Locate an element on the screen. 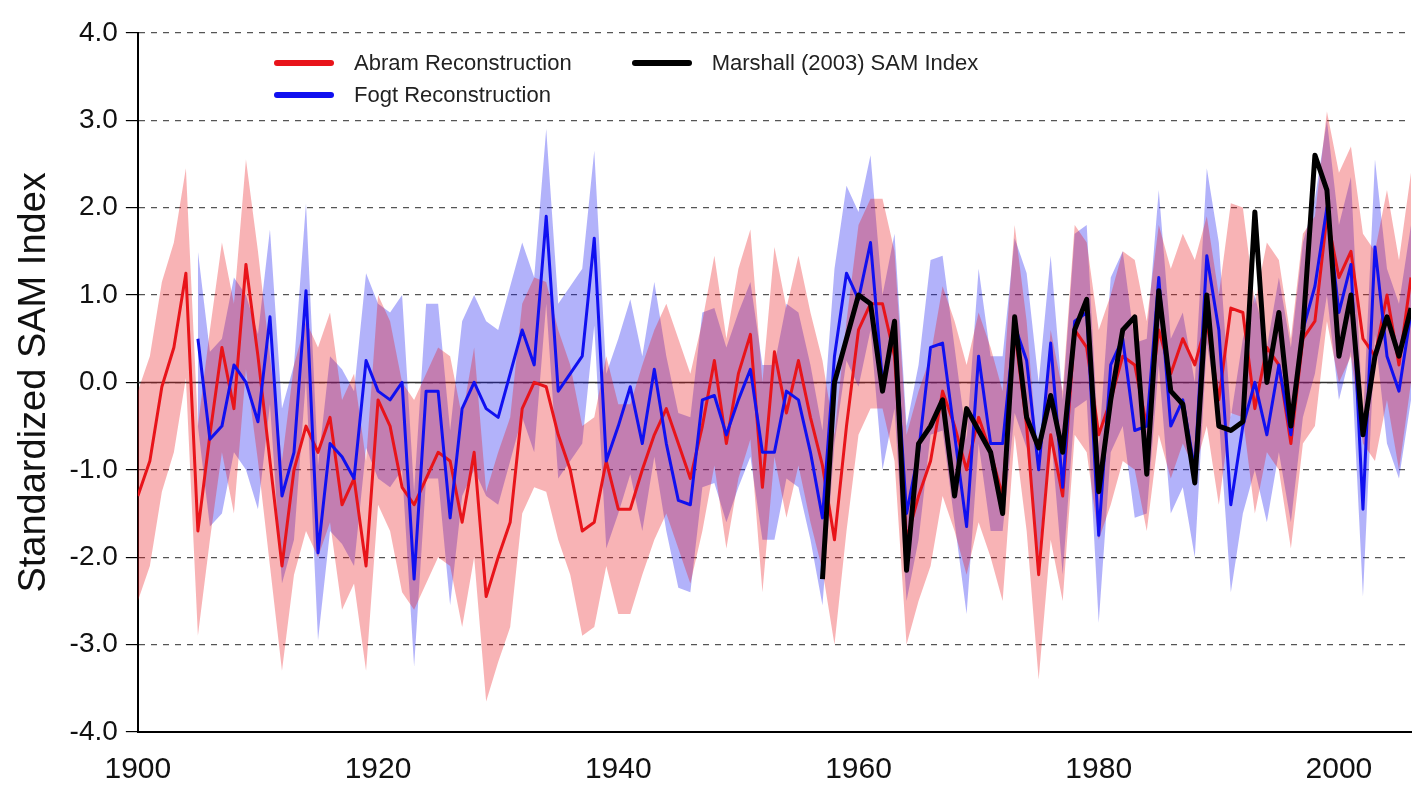 This screenshot has width=1421, height=809. legend-label: Abram Reconstruction is located at coordinates (463, 63).